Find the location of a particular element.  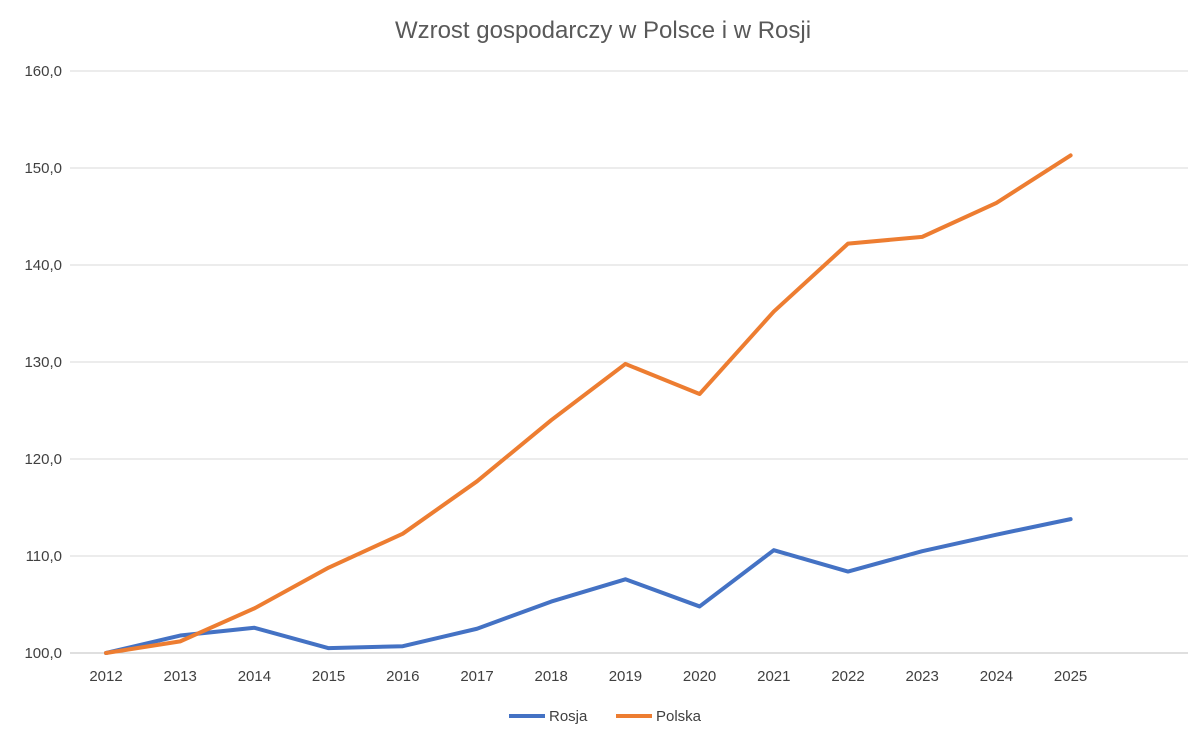

legend: Rosja Polska is located at coordinates (605, 716).